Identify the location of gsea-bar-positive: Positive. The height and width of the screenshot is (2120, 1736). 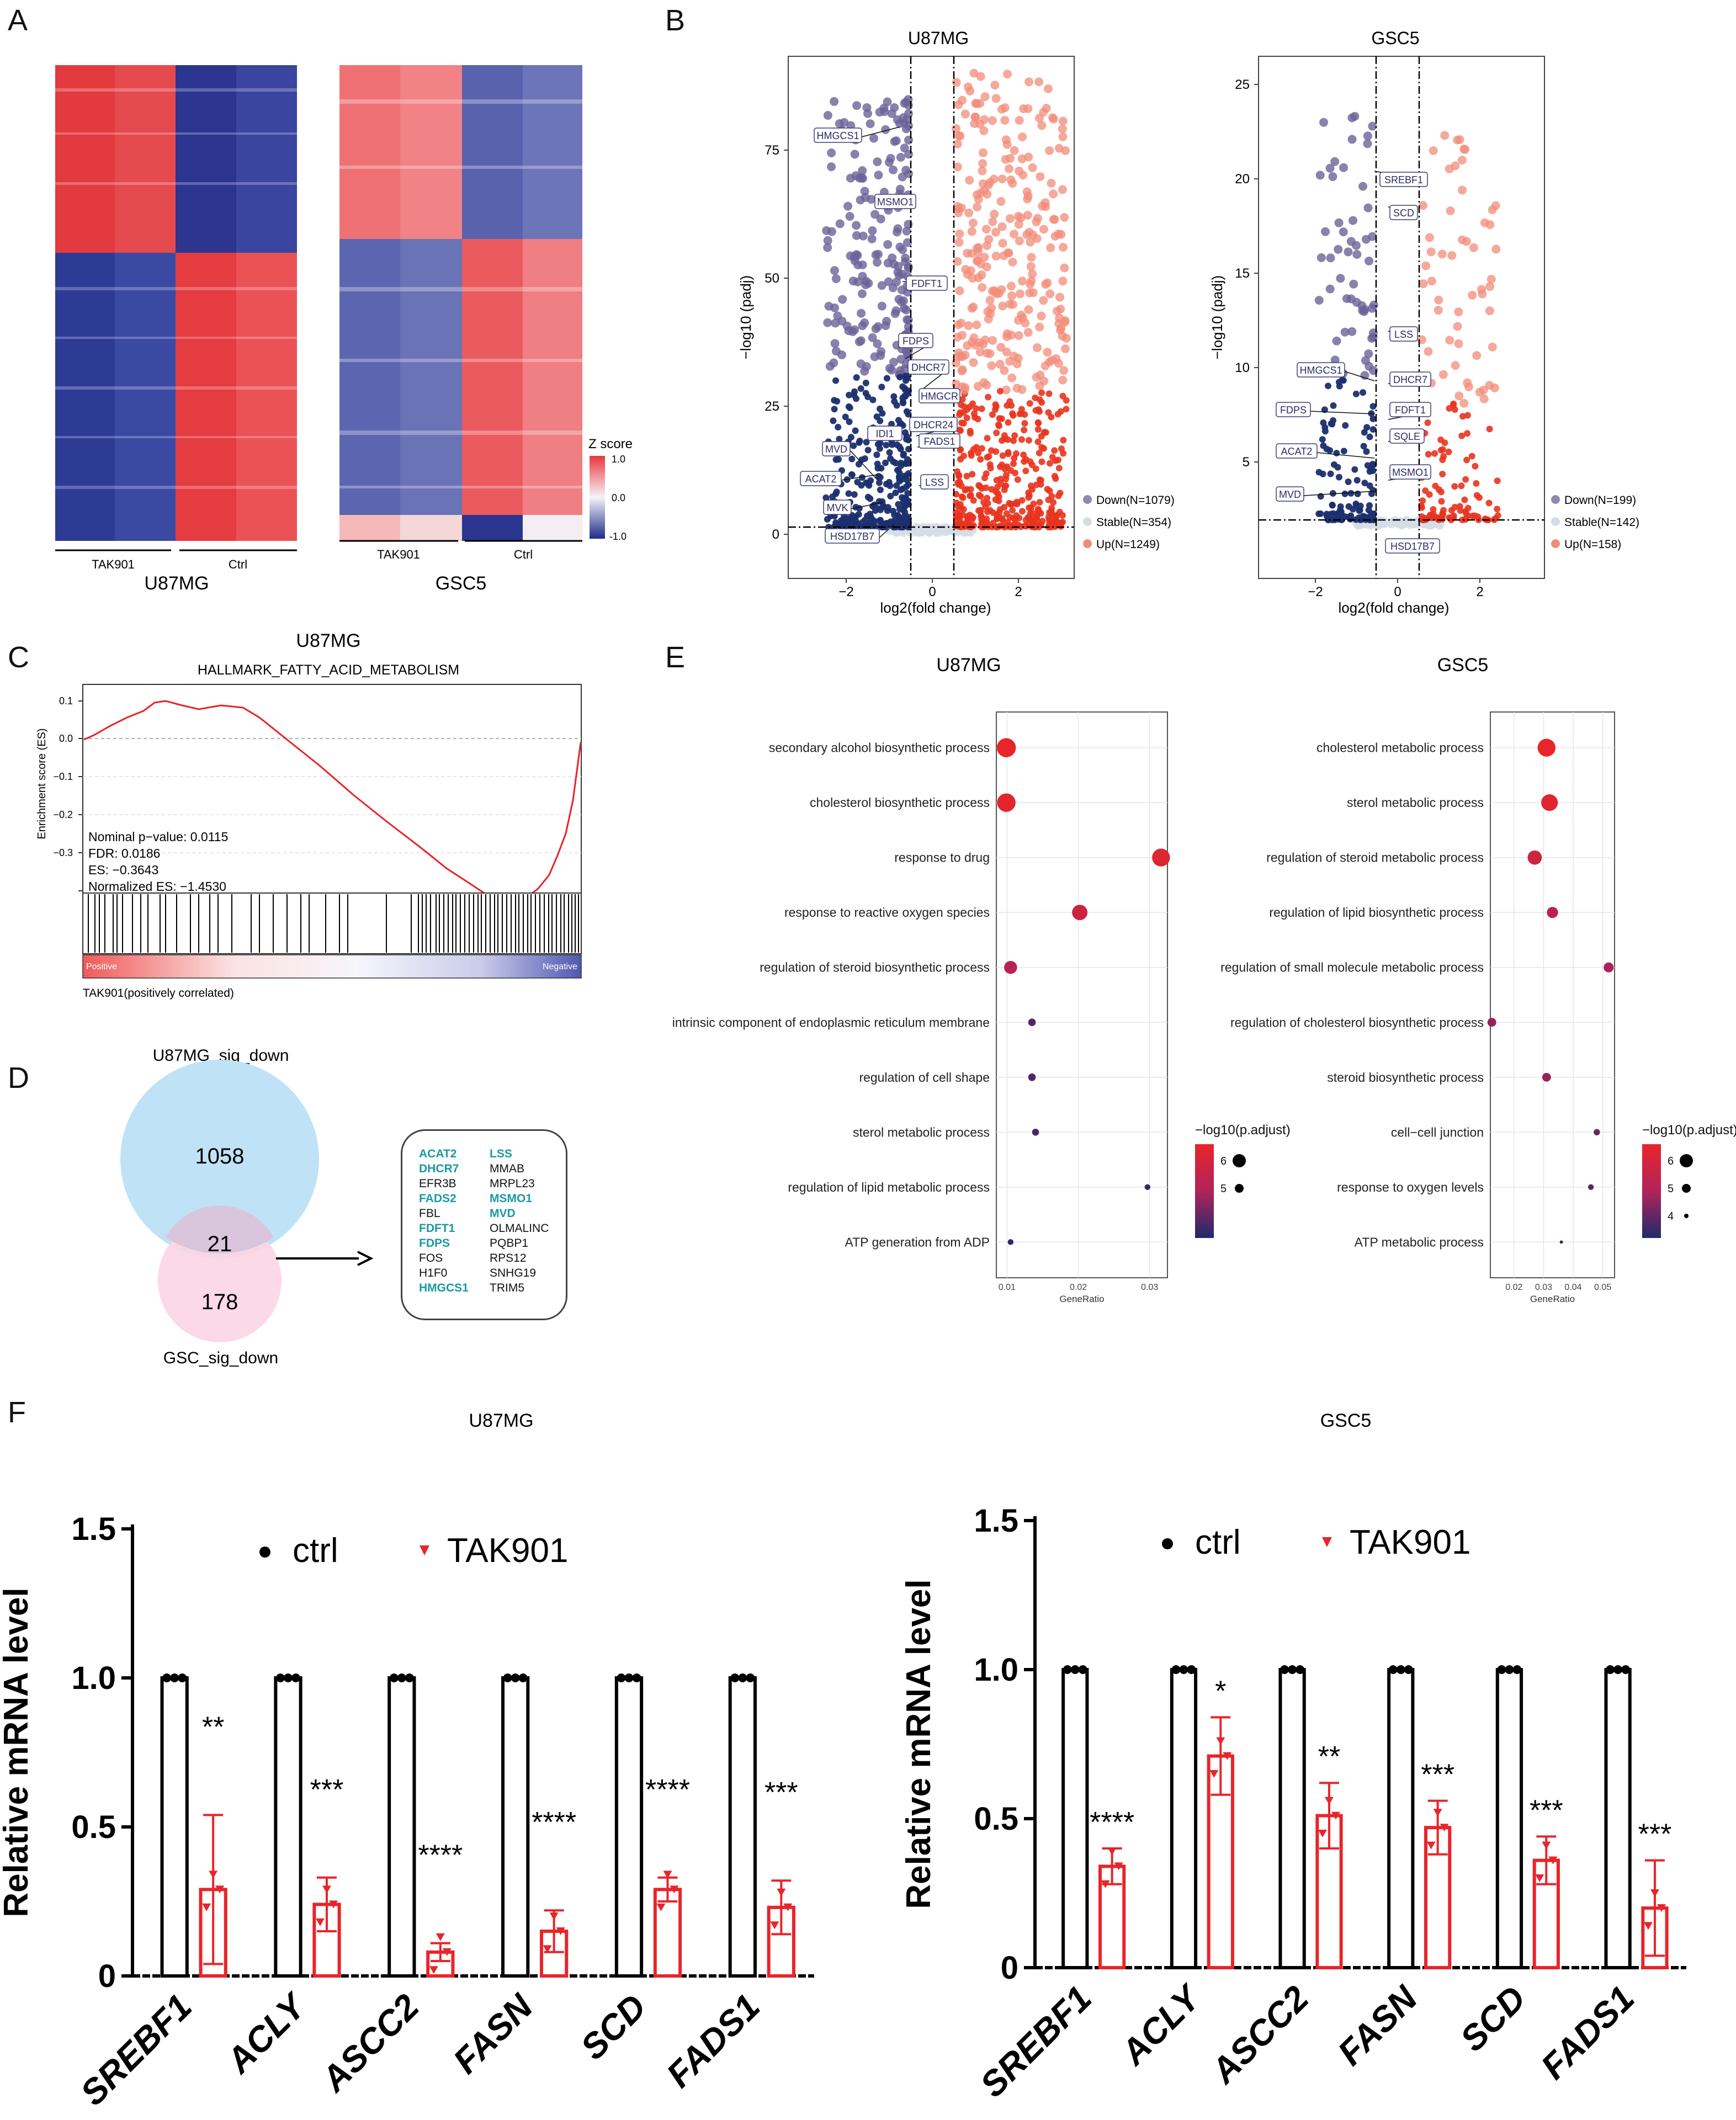
(101, 966).